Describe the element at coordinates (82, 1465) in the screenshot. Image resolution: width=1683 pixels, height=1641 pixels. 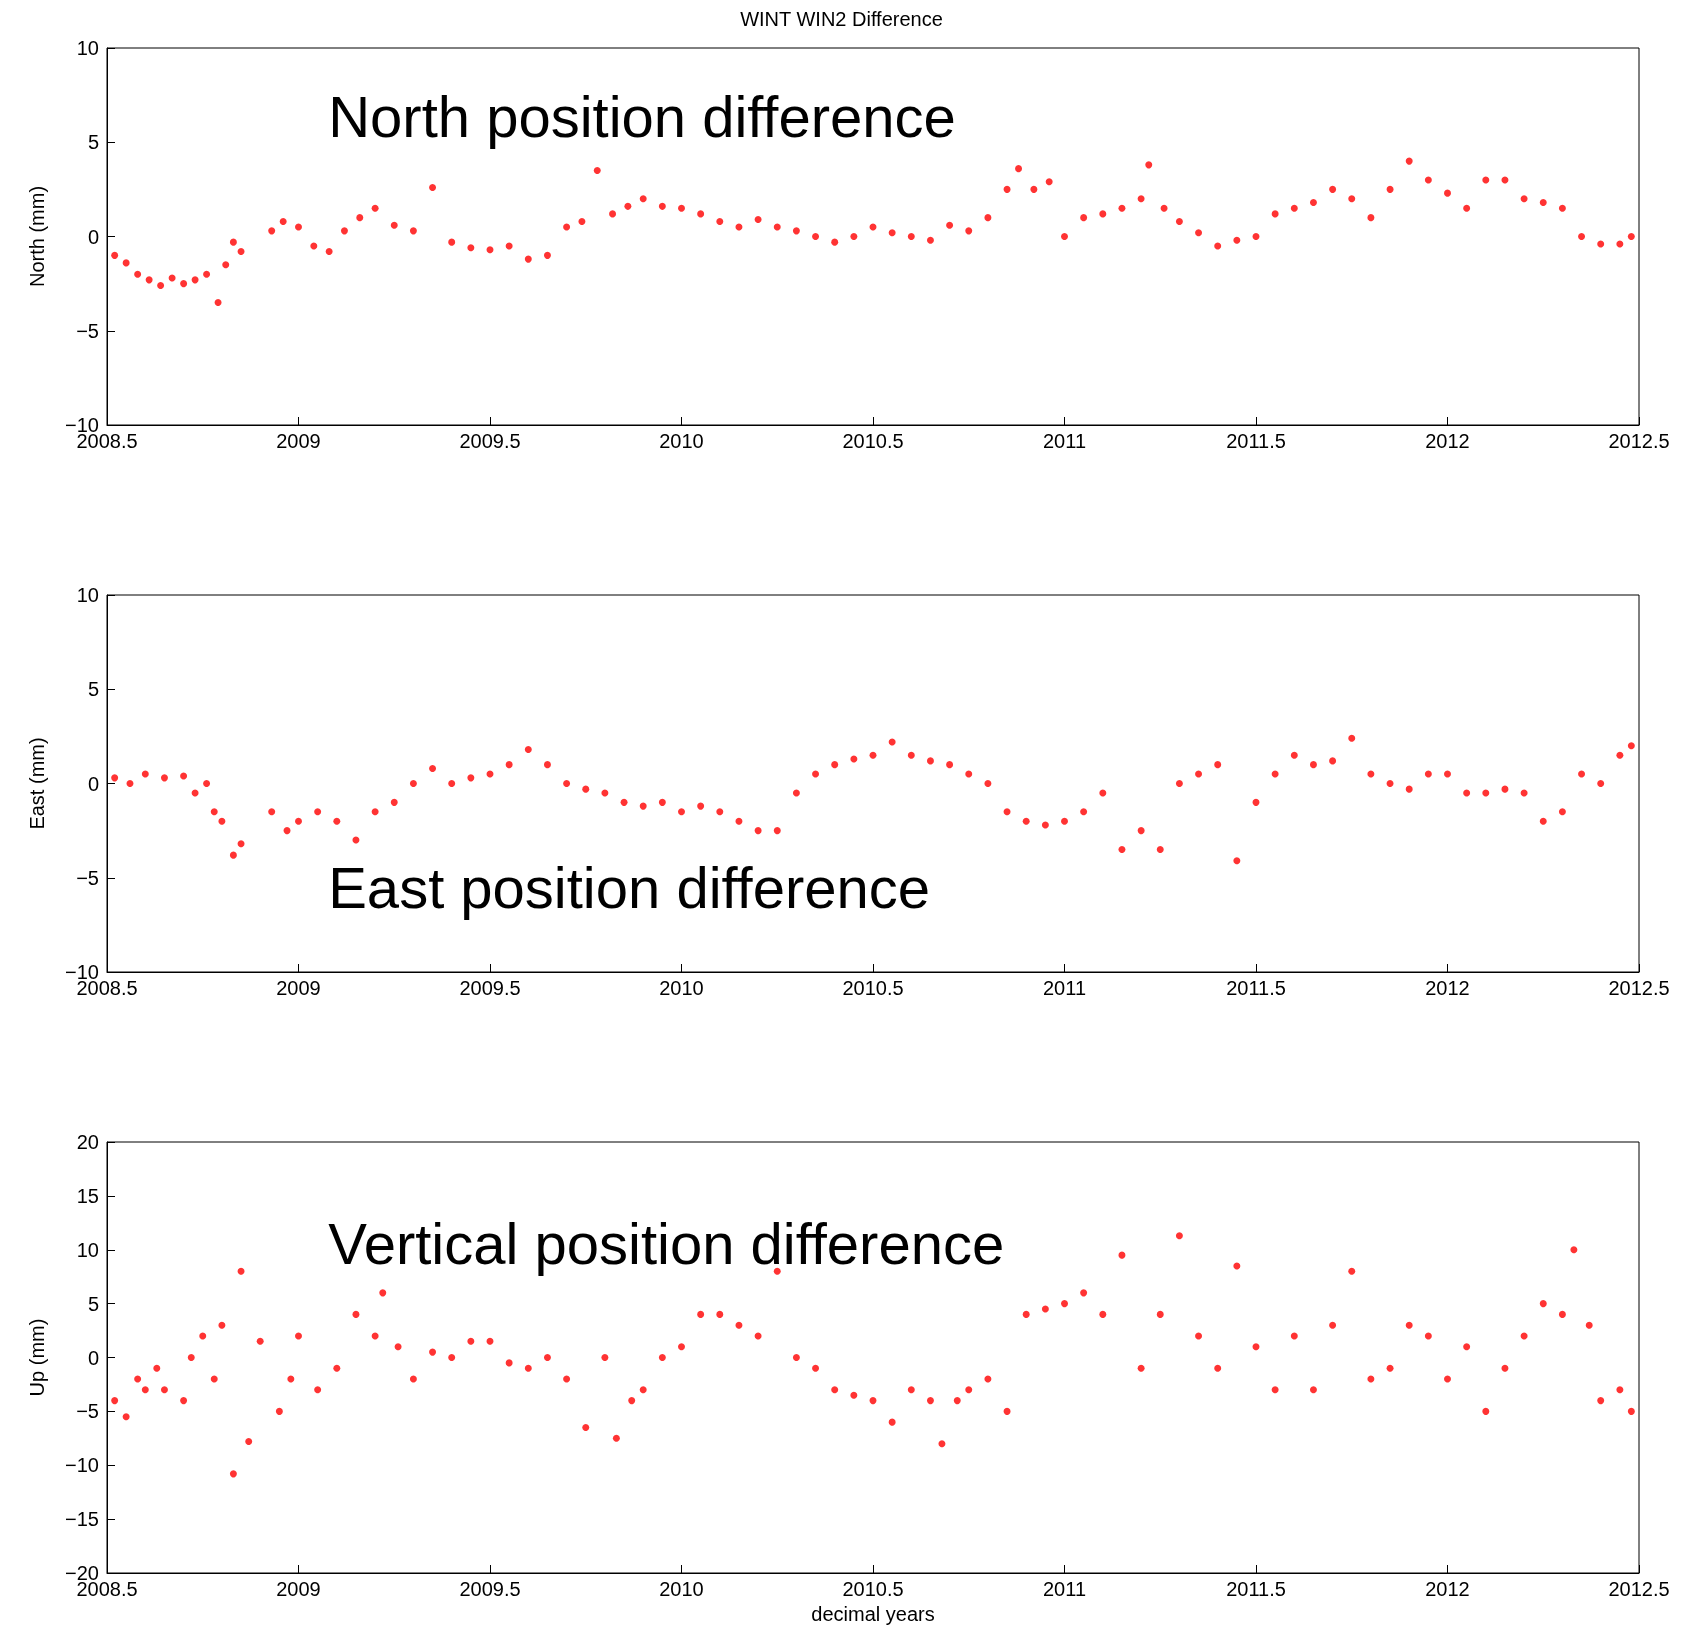
I see `y-tick-label: −10` at that location.